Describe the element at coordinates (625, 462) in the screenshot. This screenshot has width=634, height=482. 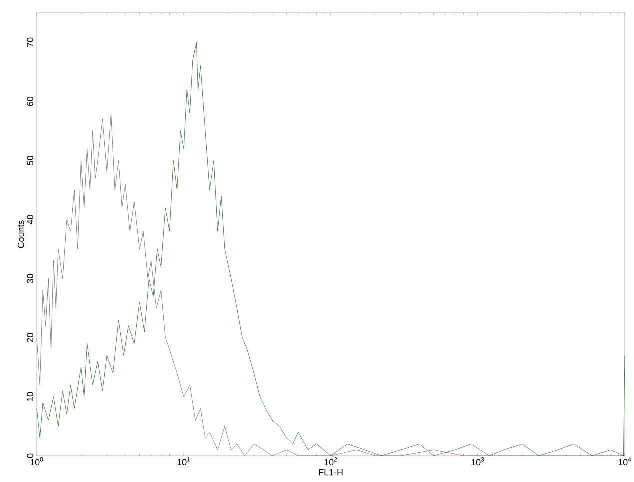
I see `x-tick-label: 10$^{4}$` at that location.